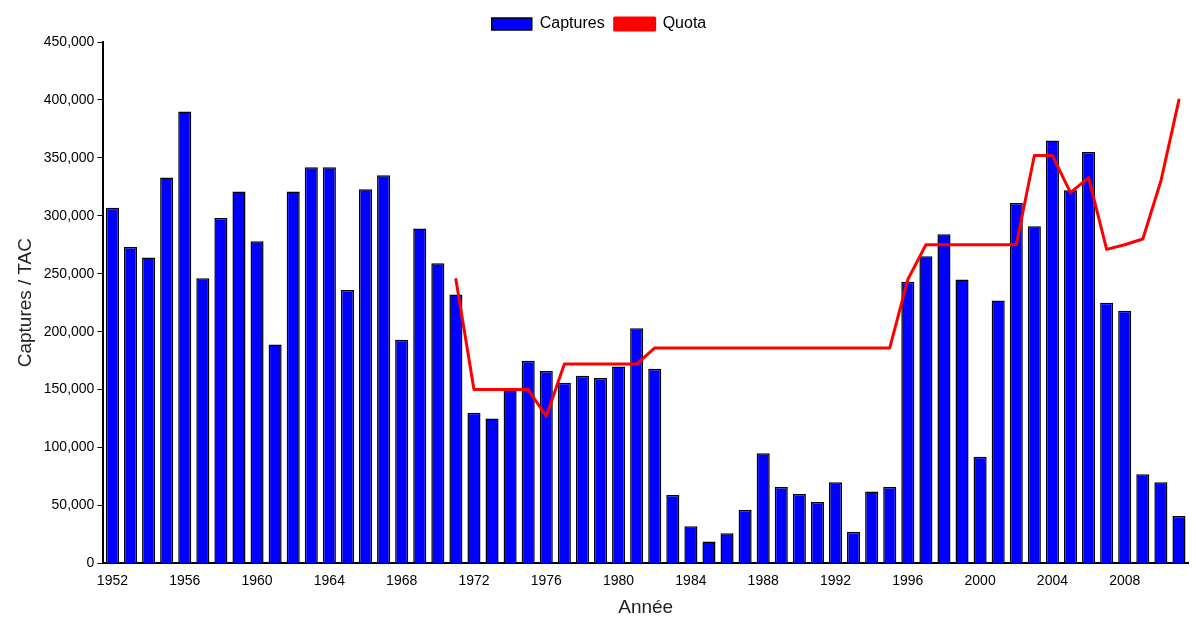  I want to click on x-tick-label: 2004, so click(1052, 579).